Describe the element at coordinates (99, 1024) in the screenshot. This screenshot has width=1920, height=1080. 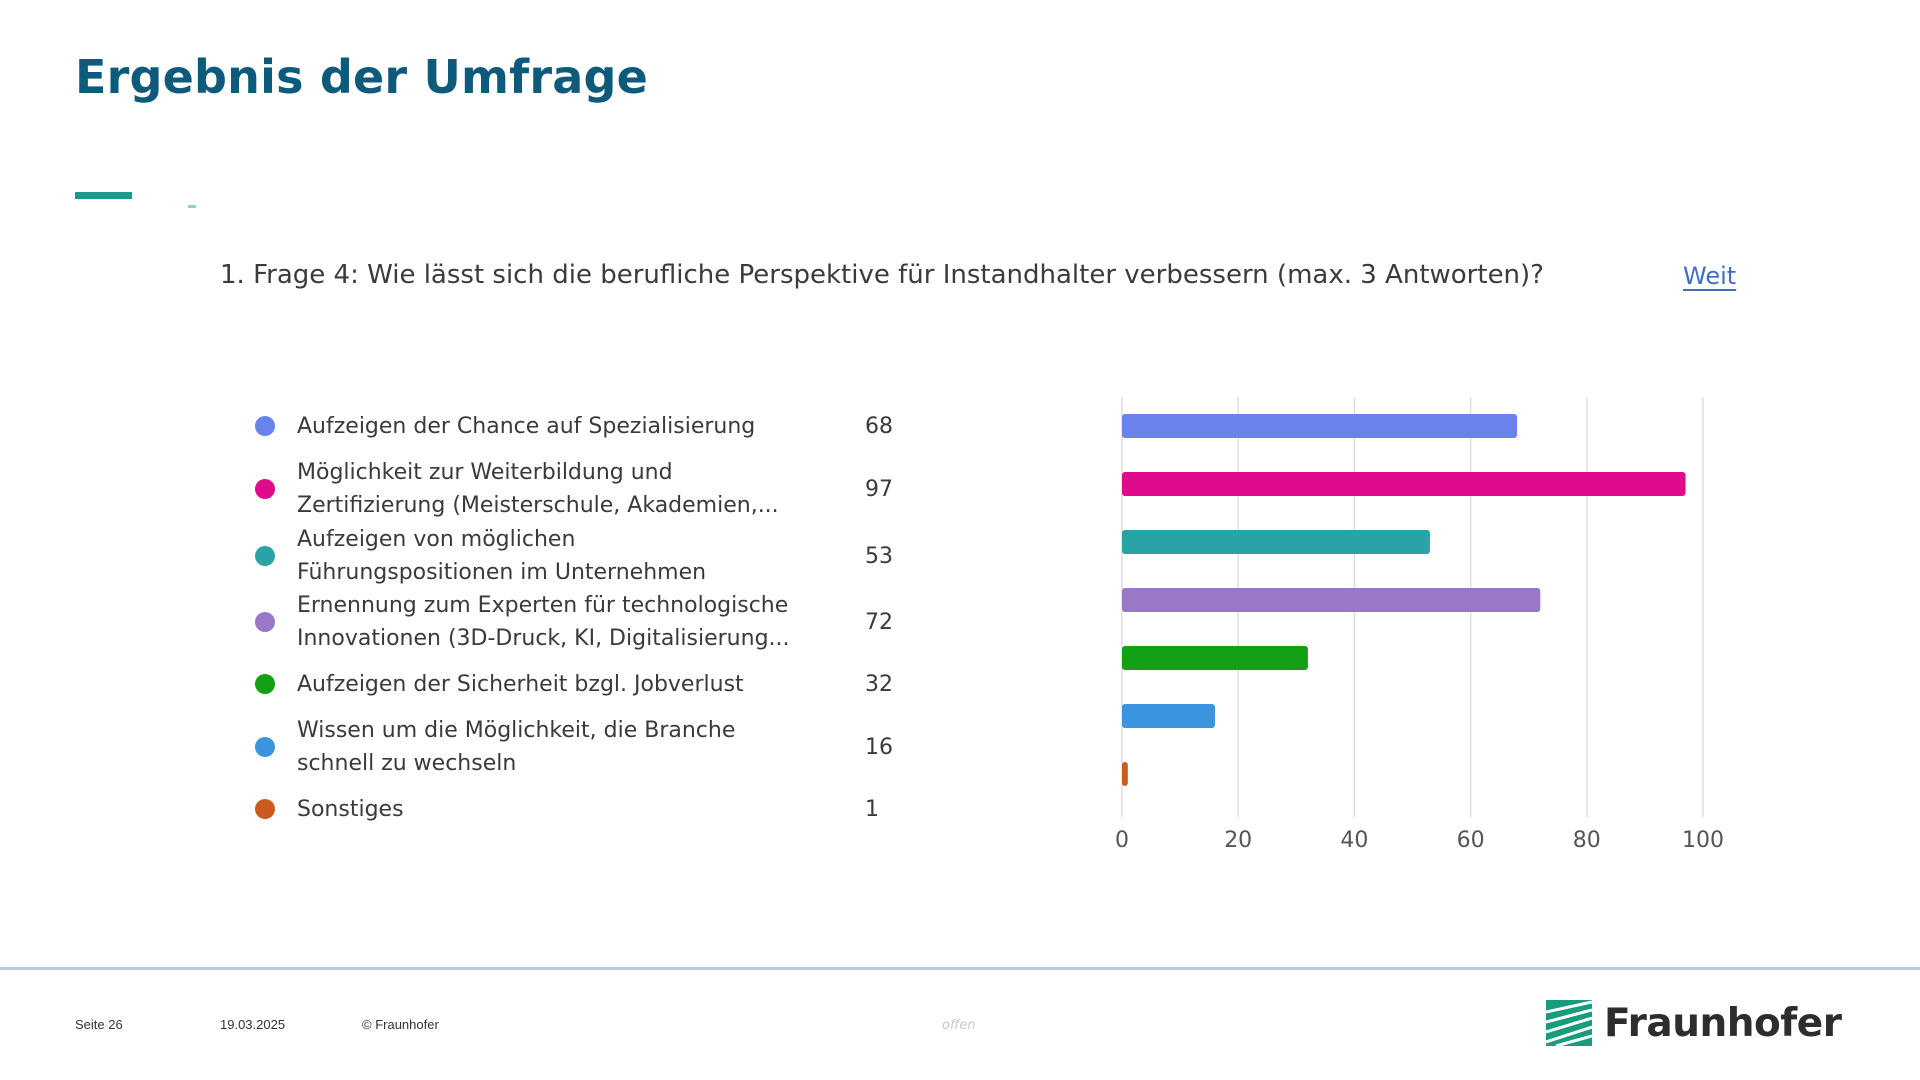
I see `footer-page-number: Seite 26` at that location.